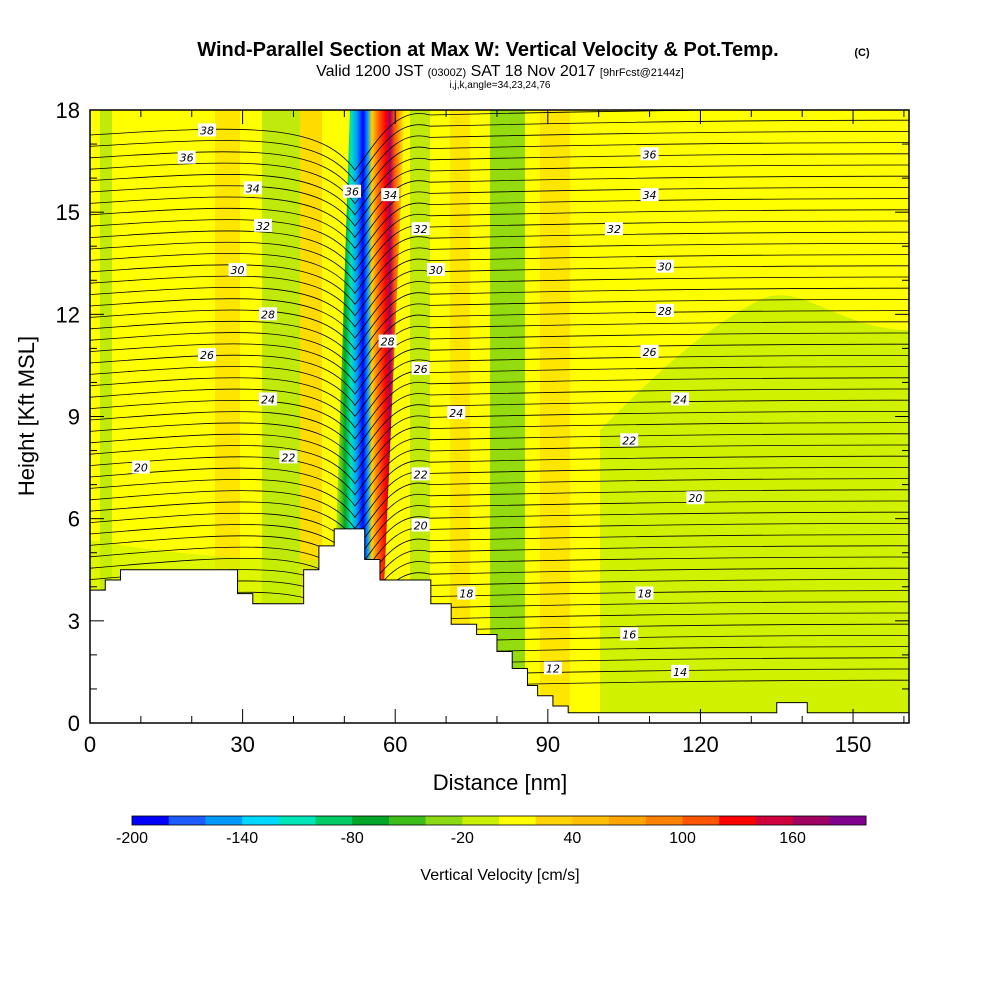 The image size is (1000, 1000). What do you see at coordinates (682, 838) in the screenshot?
I see `colorbar-tick-label: 100` at bounding box center [682, 838].